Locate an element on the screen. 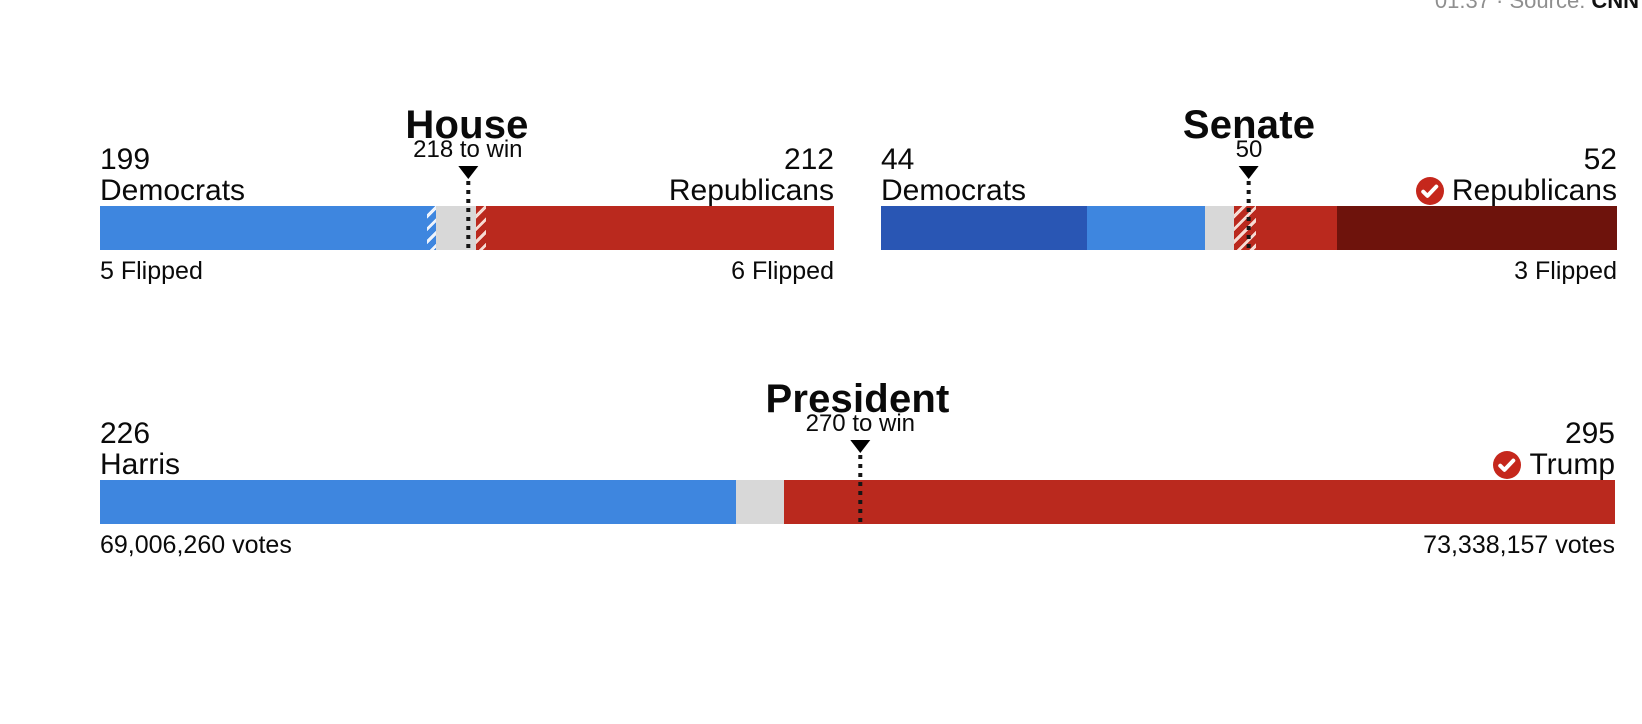 This screenshot has width=1642, height=724. bar-segment-democrats-not-up is located at coordinates (984, 228).